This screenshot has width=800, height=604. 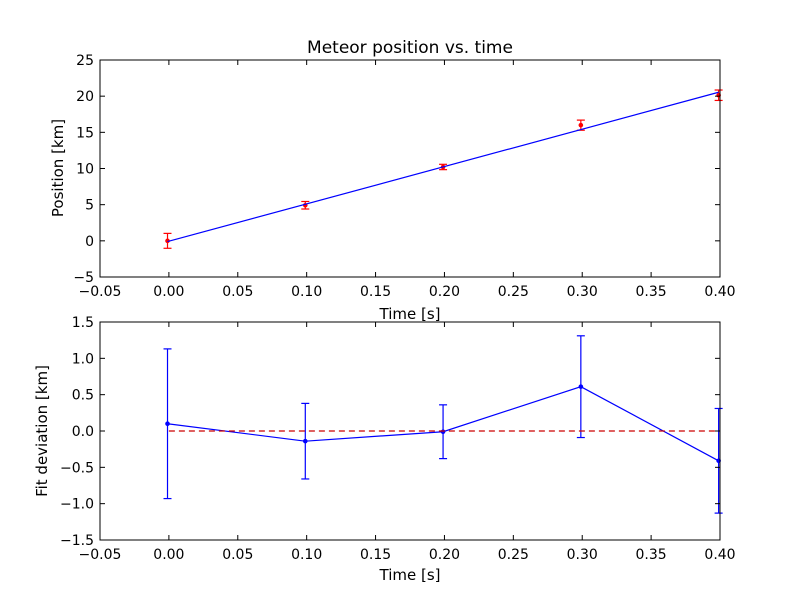 What do you see at coordinates (42, 431) in the screenshot?
I see `bottom-y-axis-label: Fit deviation [km]` at bounding box center [42, 431].